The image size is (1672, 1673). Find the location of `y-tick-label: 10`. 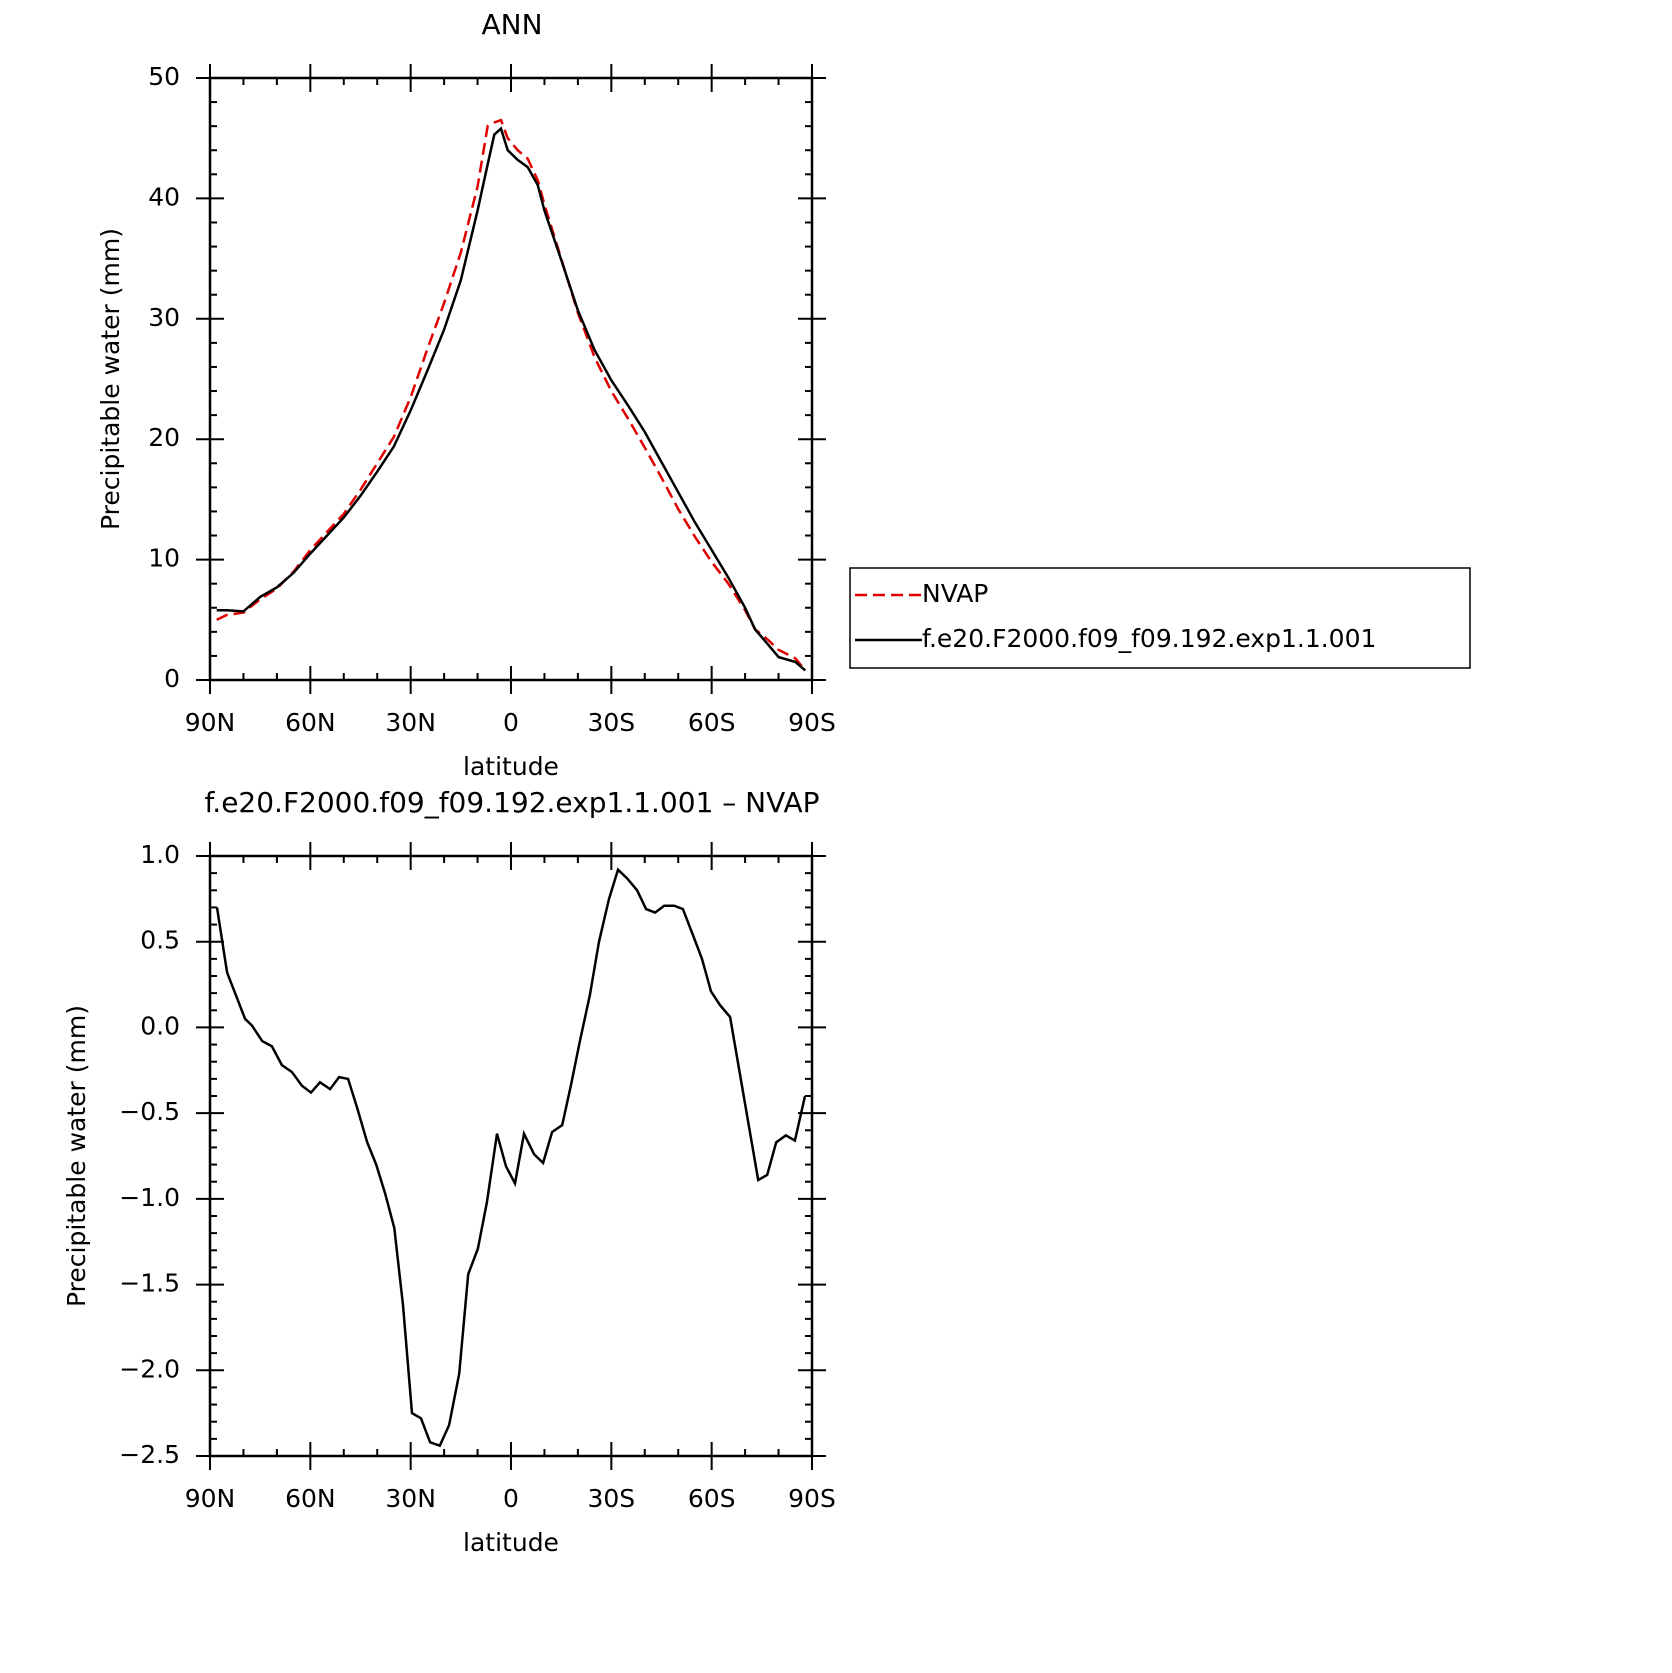

y-tick-label: 10 is located at coordinates (164, 558).